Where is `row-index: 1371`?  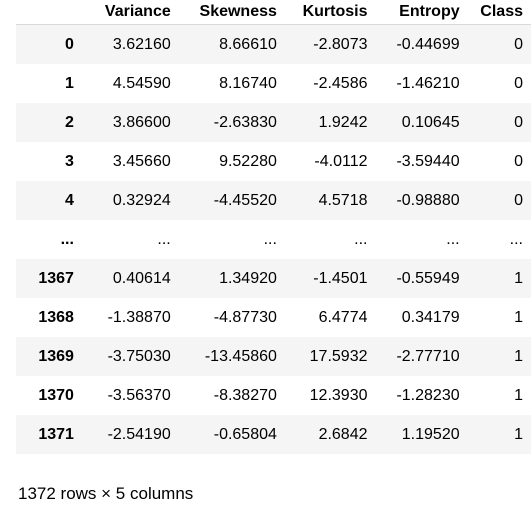
row-index: 1371 is located at coordinates (56, 434).